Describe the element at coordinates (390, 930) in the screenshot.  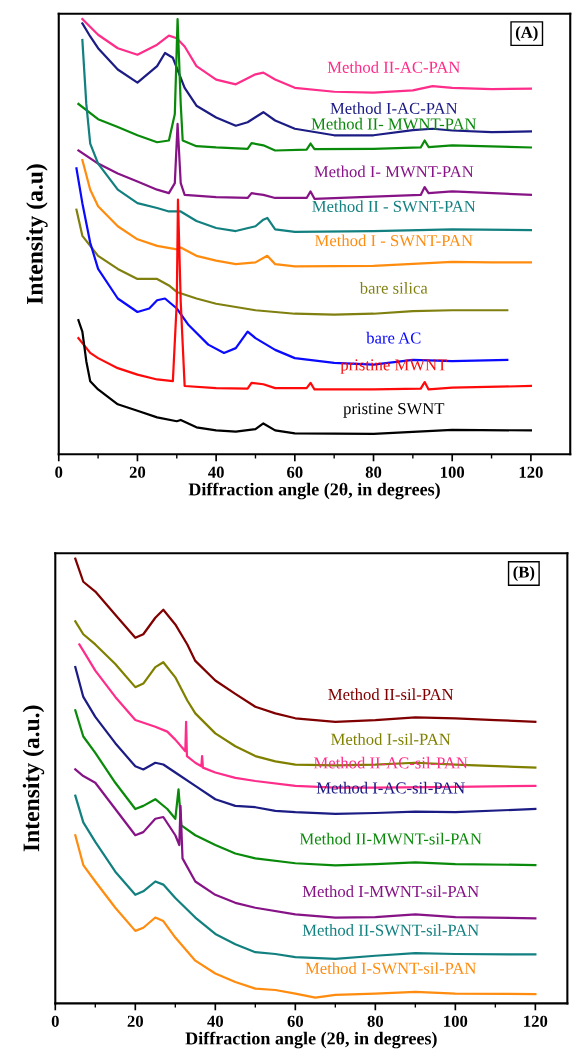
I see `series-label: Method II-SWNT-sil-PAN` at that location.